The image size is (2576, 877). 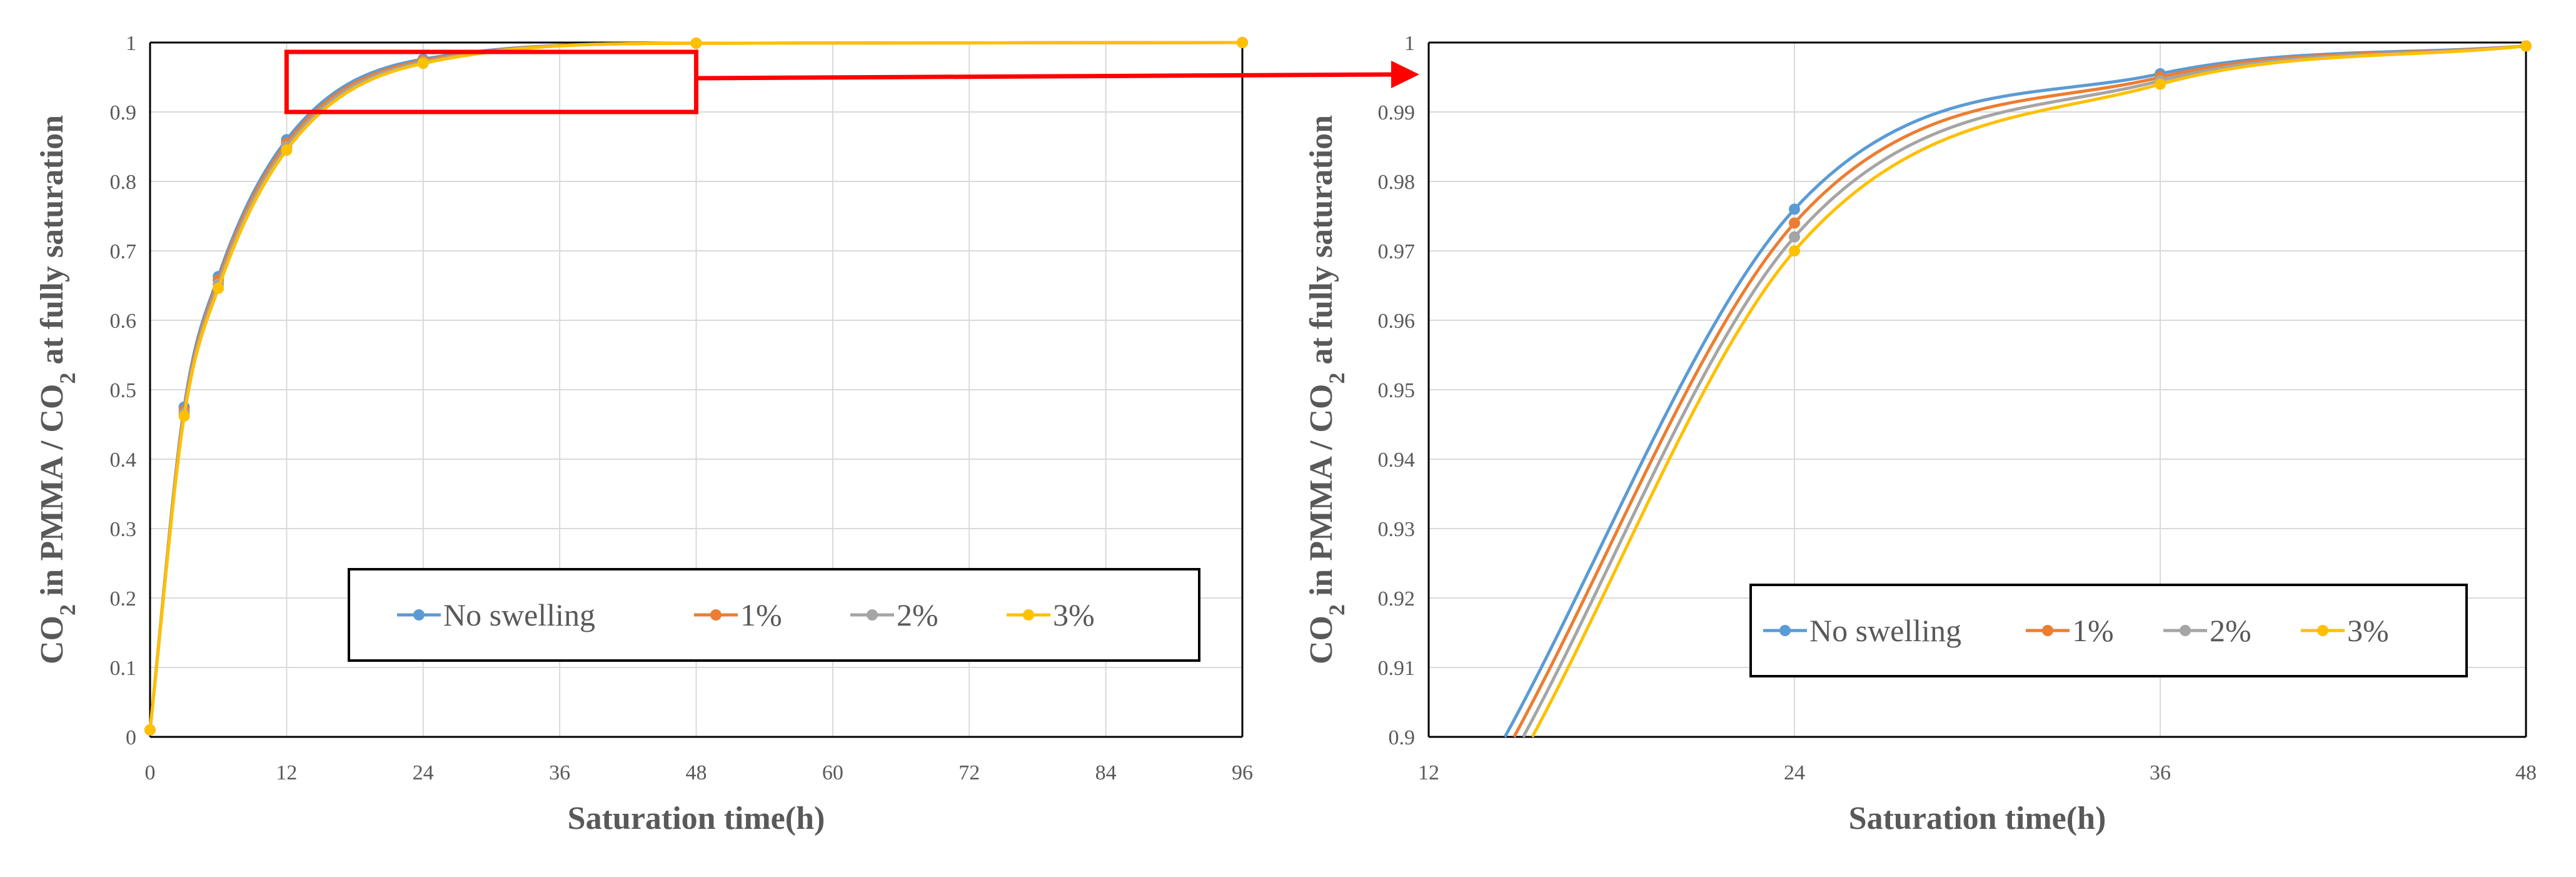 What do you see at coordinates (150, 772) in the screenshot?
I see `x-tick-label: 0` at bounding box center [150, 772].